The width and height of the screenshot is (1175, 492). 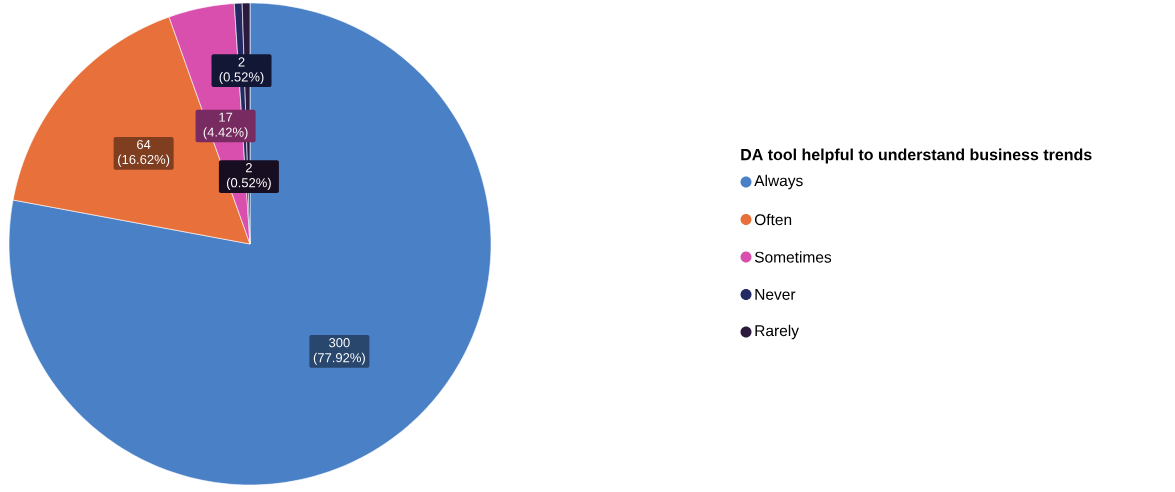 I want to click on legend-label: Sometimes, so click(x=793, y=257).